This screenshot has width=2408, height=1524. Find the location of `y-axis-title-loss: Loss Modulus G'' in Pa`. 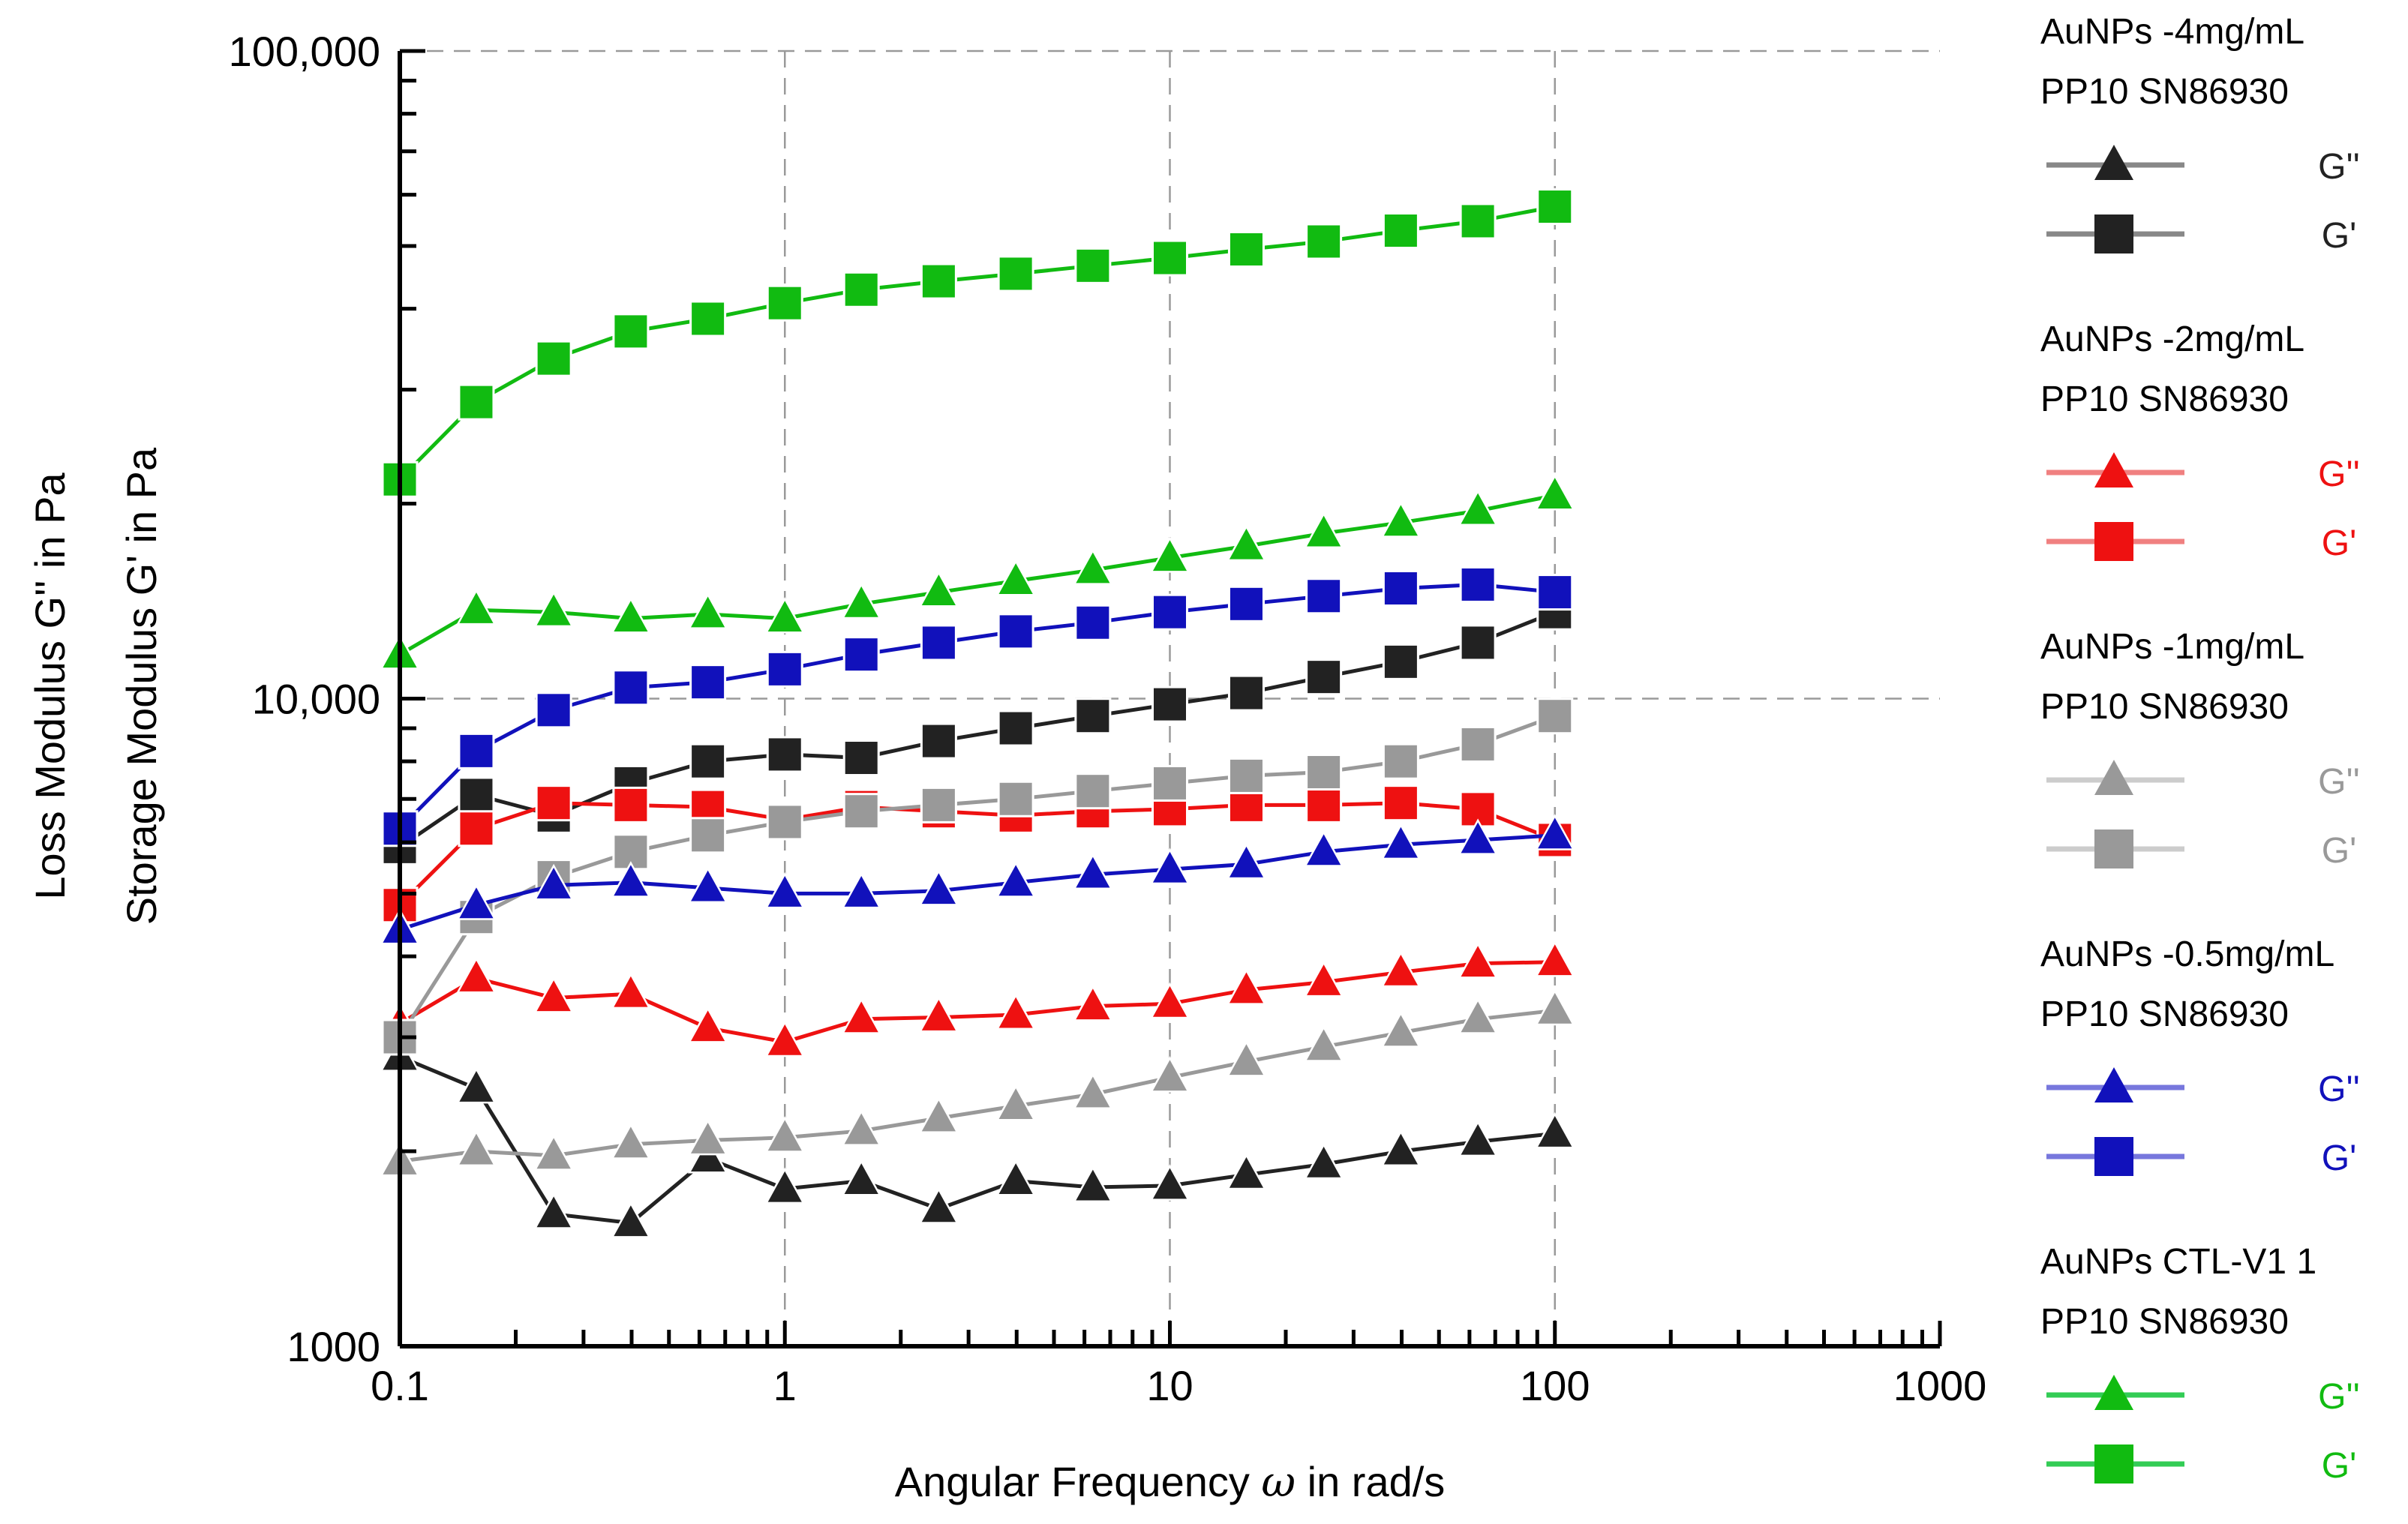

y-axis-title-loss: Loss Modulus G'' in Pa is located at coordinates (50, 686).